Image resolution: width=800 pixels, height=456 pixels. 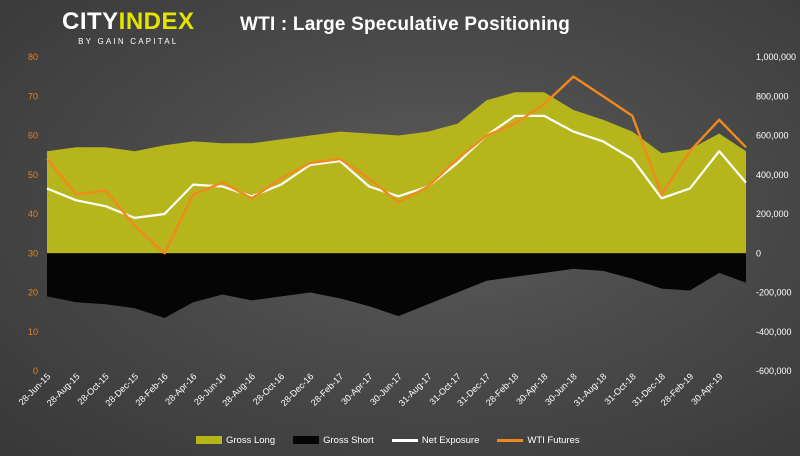 I want to click on legend-item-gross-short: Gross Short, so click(x=333, y=440).